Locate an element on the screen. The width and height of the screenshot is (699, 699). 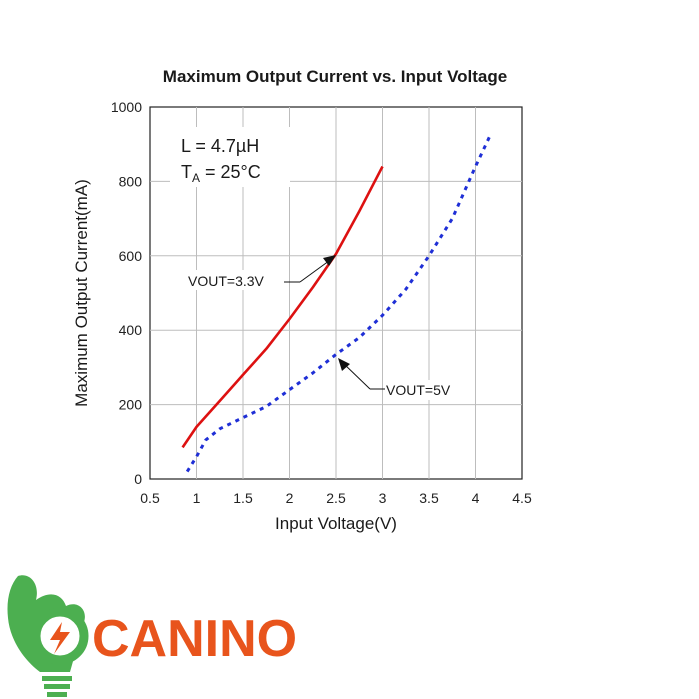
logo-bolt is located at coordinates (60, 638).